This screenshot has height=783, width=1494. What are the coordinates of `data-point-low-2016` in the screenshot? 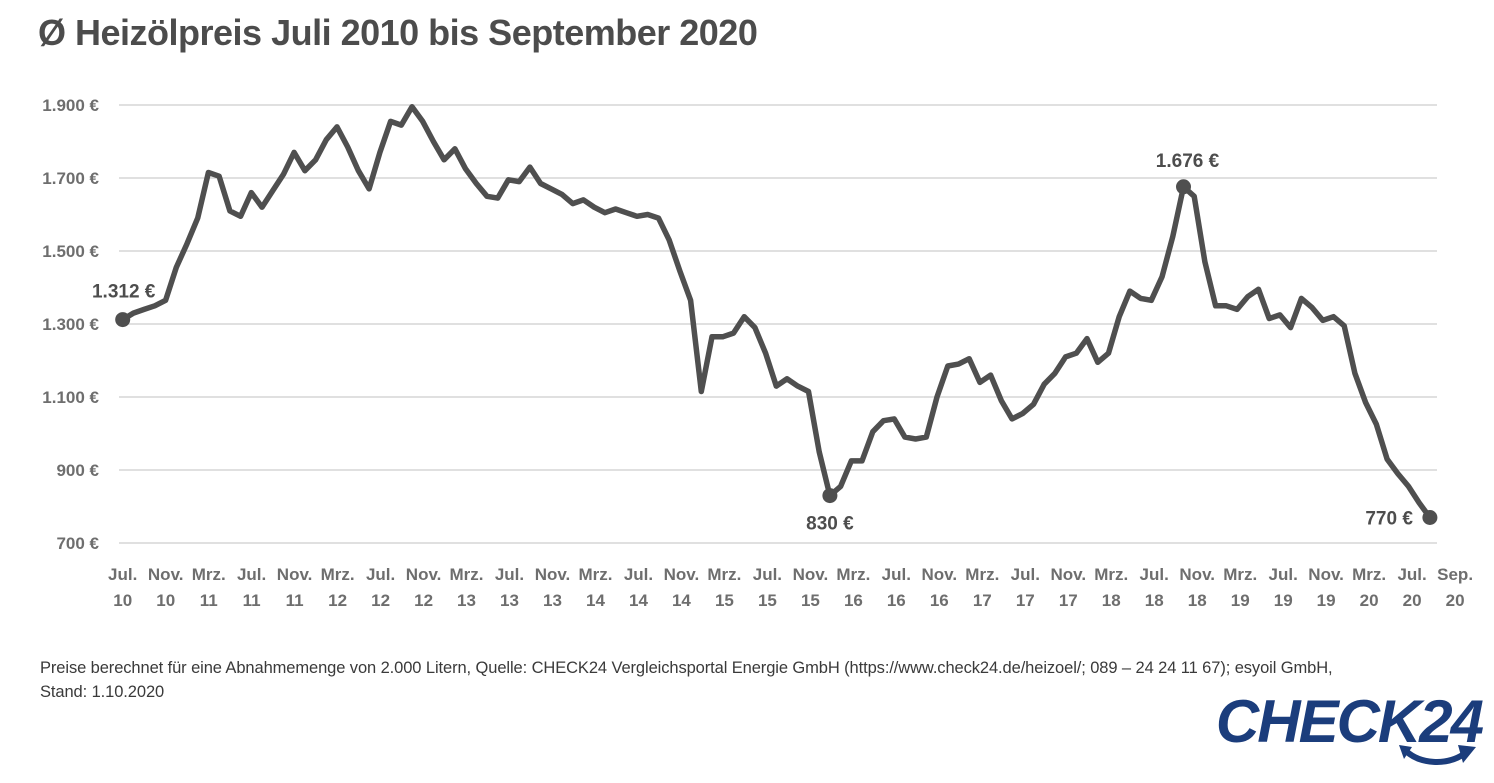 It's located at (830, 496).